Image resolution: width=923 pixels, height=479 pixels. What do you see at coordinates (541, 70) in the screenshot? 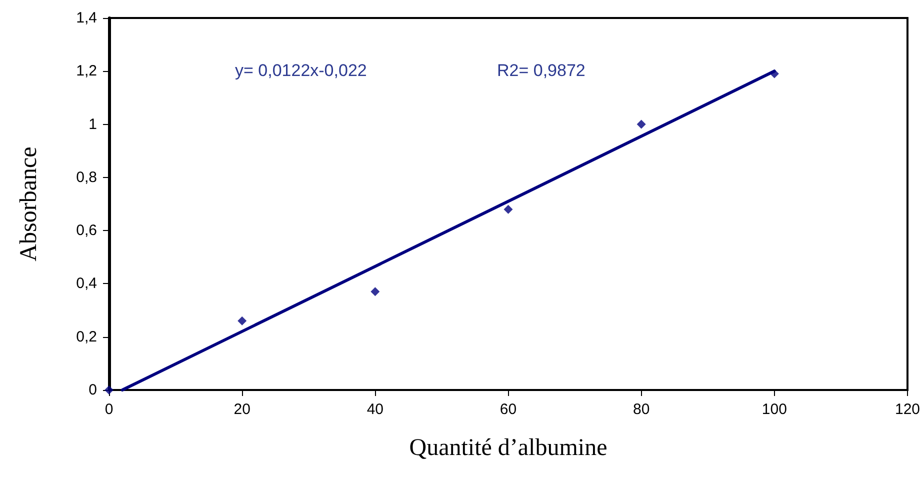
I see `annotation: R2= 0,9872` at bounding box center [541, 70].